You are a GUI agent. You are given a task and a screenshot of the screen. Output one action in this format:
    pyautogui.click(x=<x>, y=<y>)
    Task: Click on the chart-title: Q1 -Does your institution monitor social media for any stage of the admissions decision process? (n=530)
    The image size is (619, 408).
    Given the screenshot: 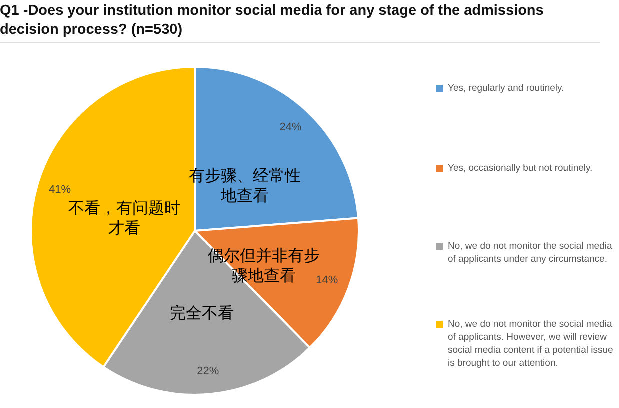 What is the action you would take?
    pyautogui.click(x=300, y=22)
    